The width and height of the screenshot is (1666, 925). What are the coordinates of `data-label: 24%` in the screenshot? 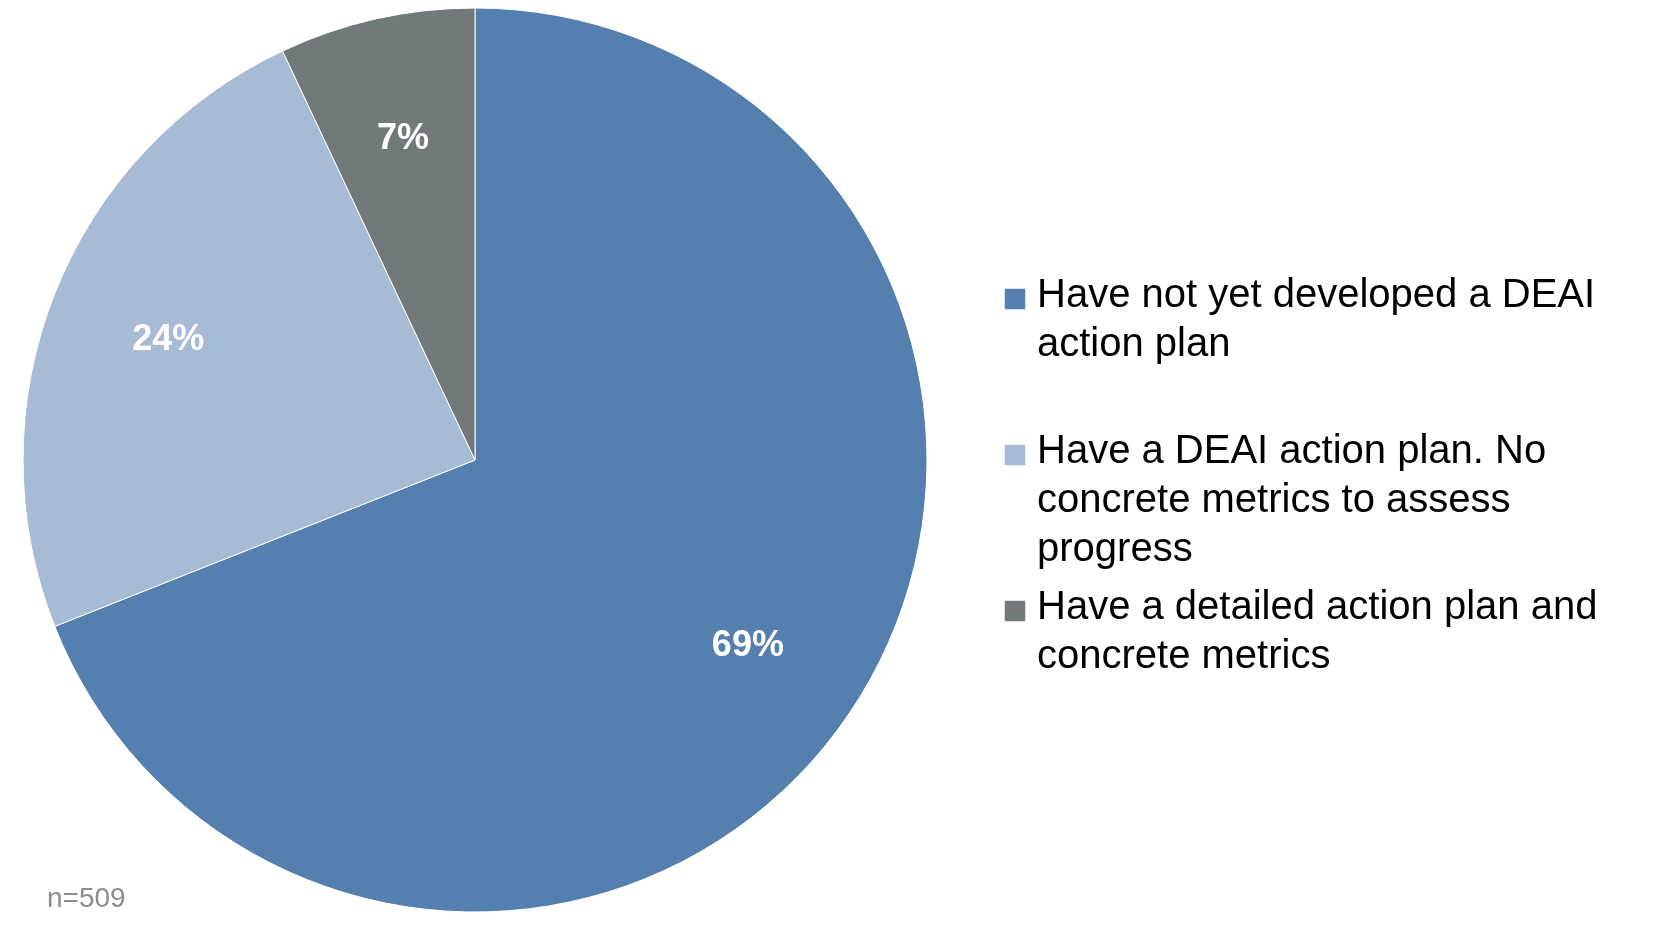 It's located at (168, 337).